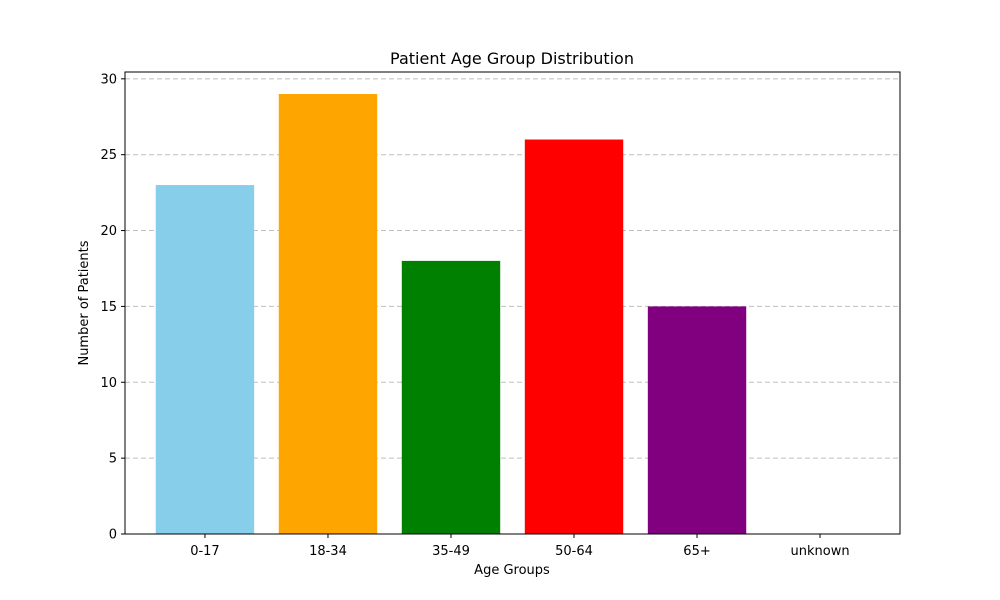  Describe the element at coordinates (205, 551) in the screenshot. I see `x-tick-label: 0-17` at that location.